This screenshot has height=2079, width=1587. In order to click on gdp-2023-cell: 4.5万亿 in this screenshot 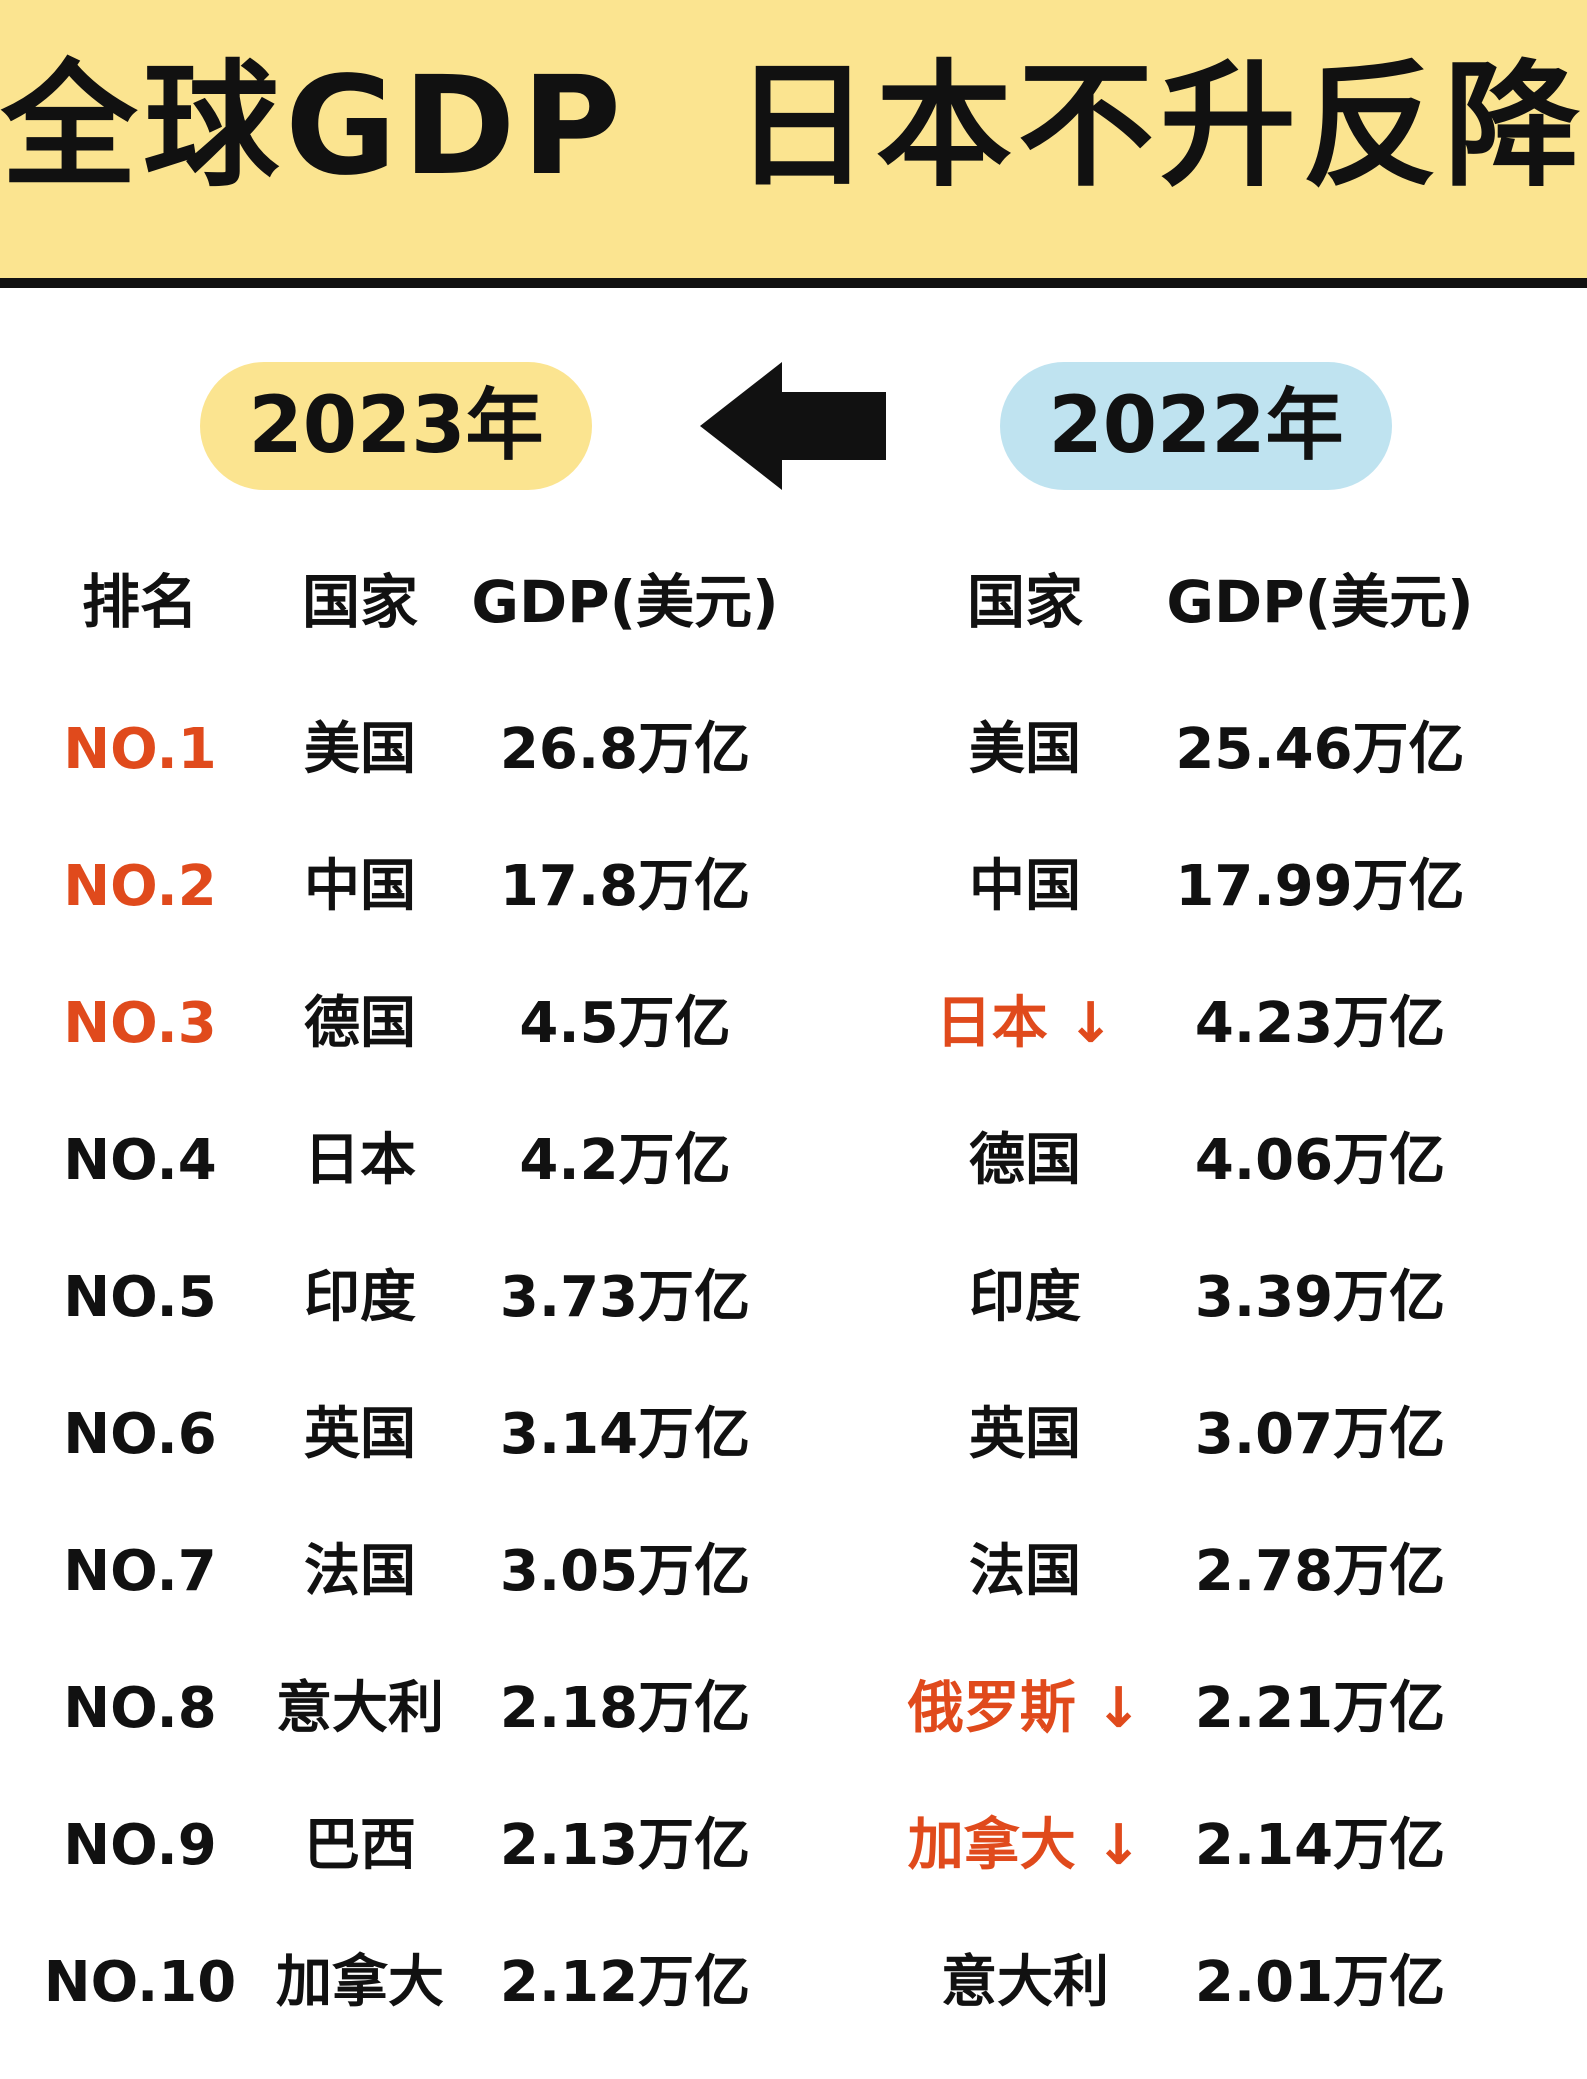, I will do `click(625, 1023)`.